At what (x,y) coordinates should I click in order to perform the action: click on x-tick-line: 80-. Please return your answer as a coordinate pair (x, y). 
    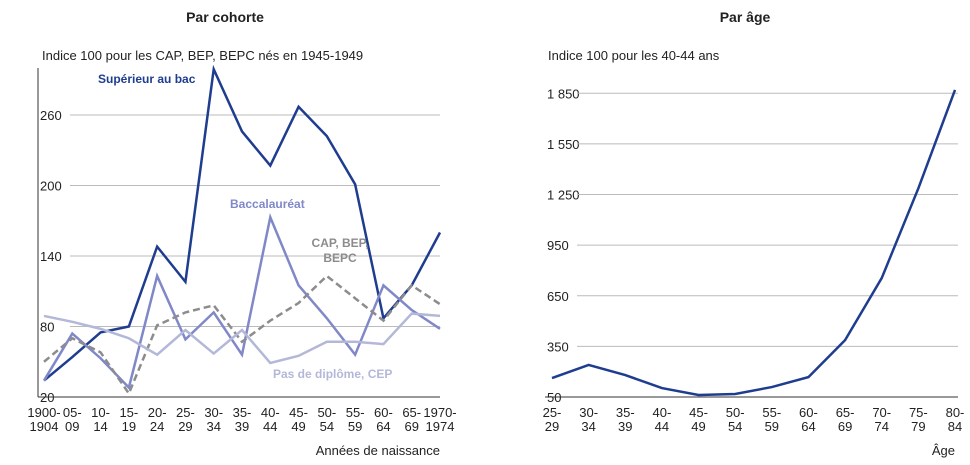
    Looking at the image, I should click on (955, 412).